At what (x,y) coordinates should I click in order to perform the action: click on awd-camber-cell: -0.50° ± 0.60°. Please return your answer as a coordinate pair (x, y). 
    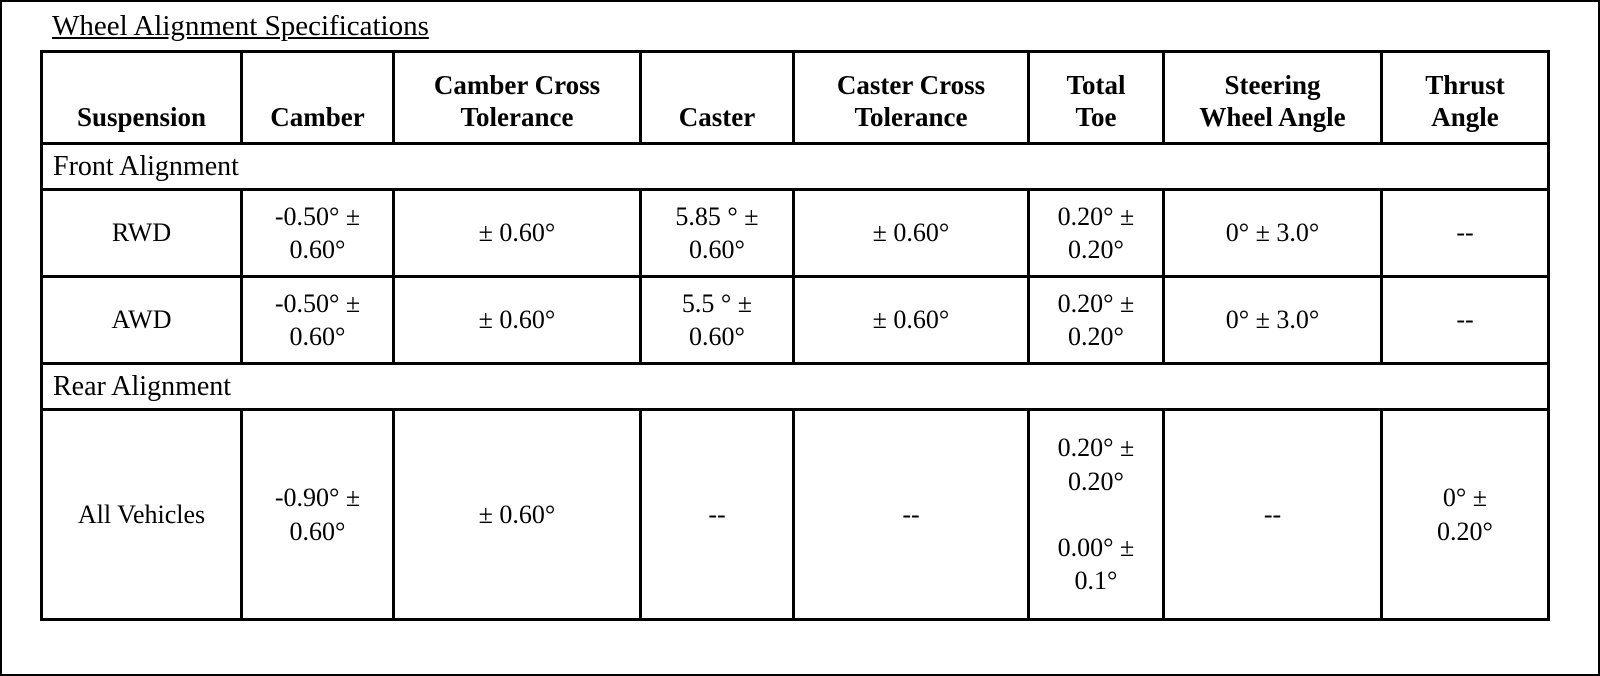
    Looking at the image, I should click on (317, 320).